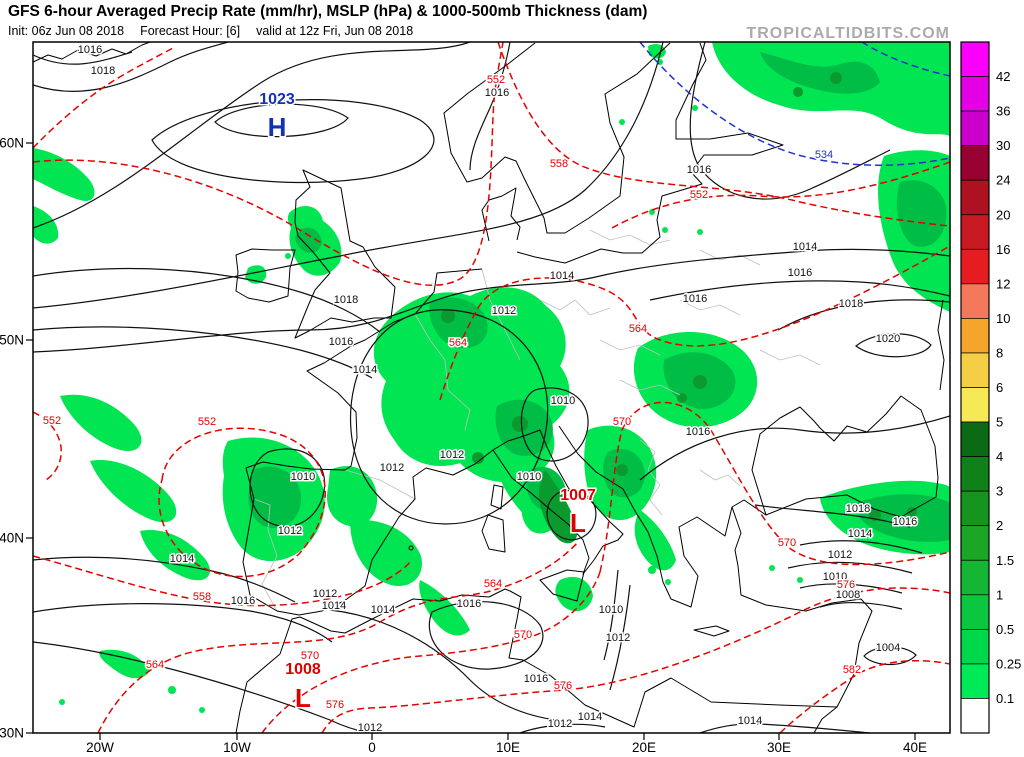  Describe the element at coordinates (1005, 629) in the screenshot. I see `colorbar-tick-label: 0.5` at that location.